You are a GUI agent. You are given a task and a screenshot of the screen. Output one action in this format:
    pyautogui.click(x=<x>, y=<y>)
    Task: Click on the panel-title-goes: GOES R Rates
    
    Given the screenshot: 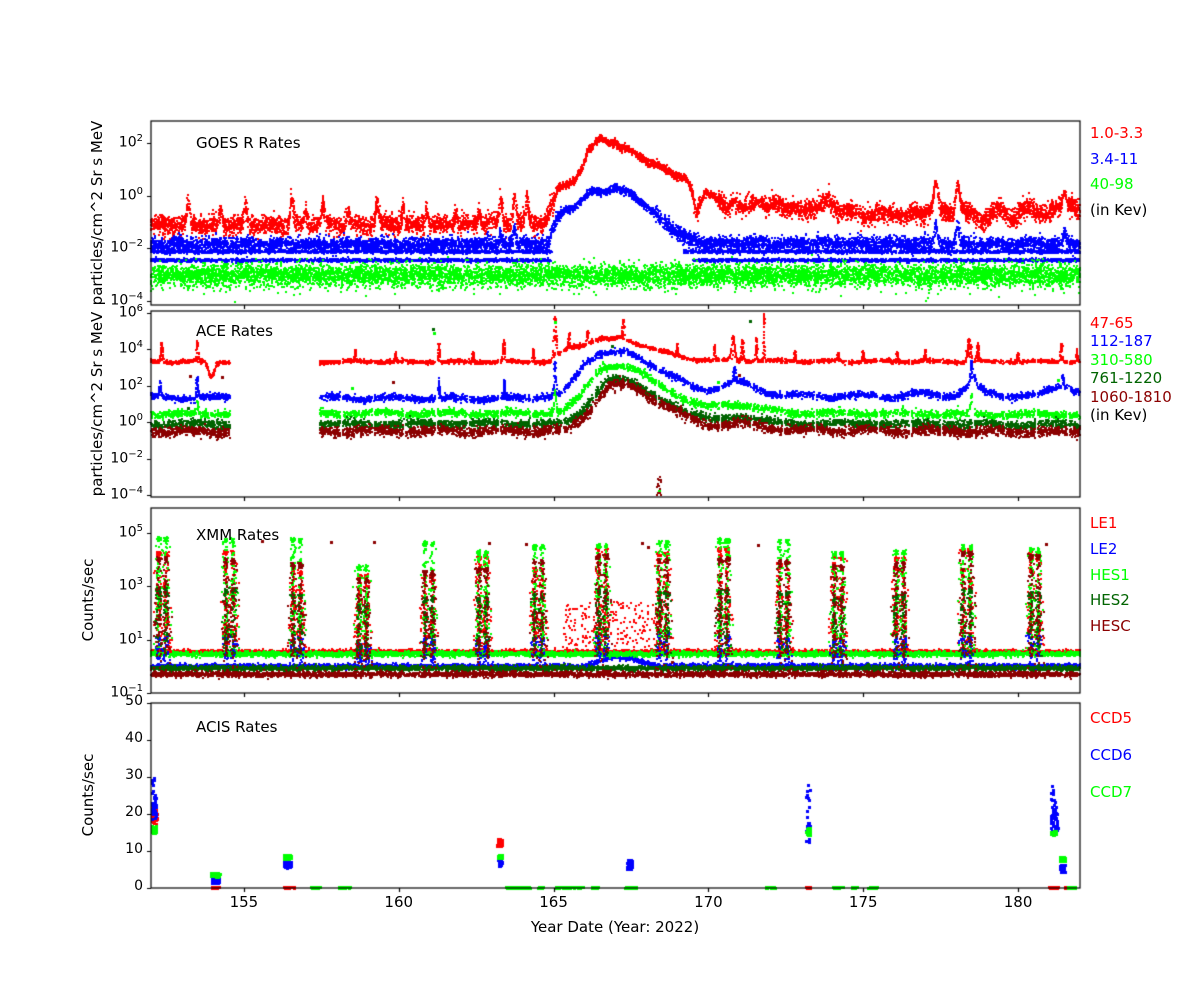 What is the action you would take?
    pyautogui.click(x=248, y=143)
    